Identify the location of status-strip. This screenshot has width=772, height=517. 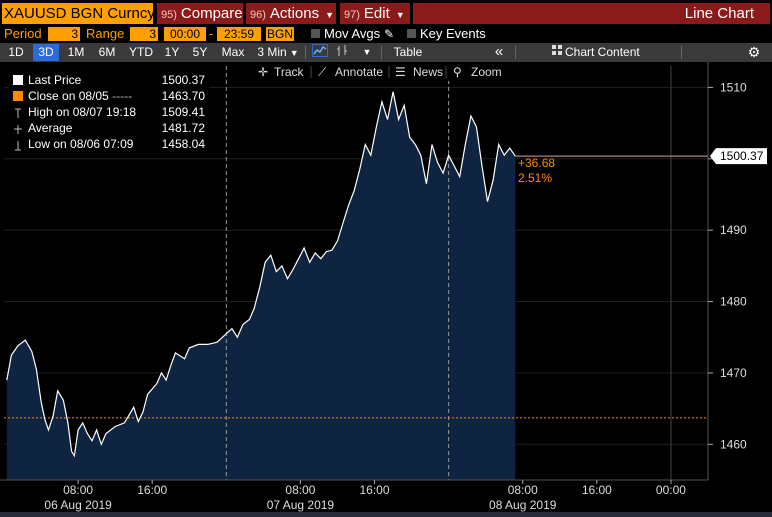
(386, 514).